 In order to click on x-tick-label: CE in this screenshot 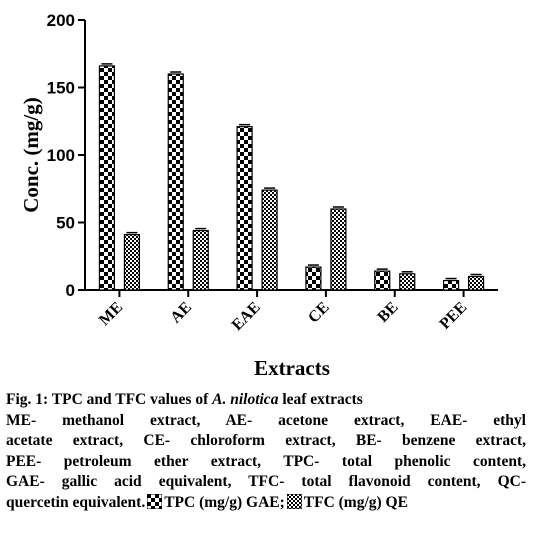, I will do `click(319, 313)`.